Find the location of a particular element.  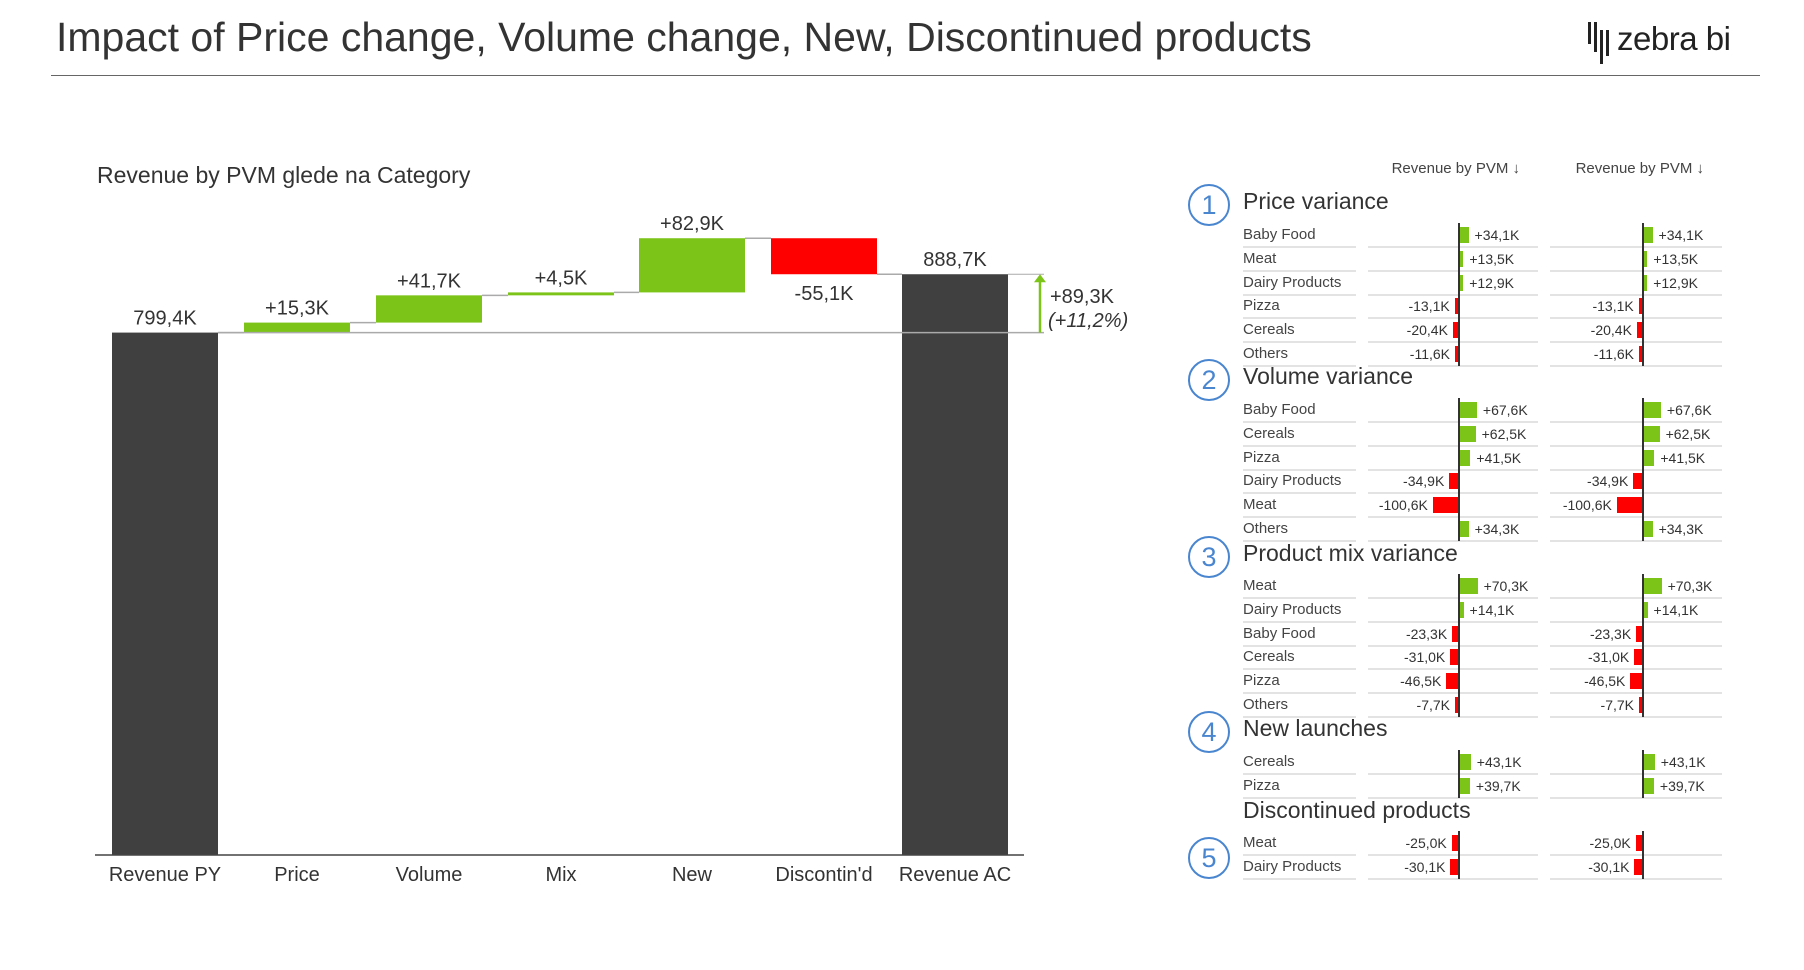

value-label: -30,1K is located at coordinates (1609, 866).